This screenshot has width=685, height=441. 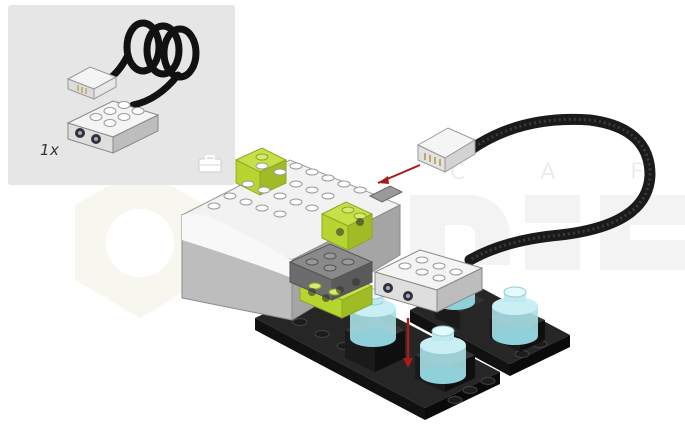 I want to click on part-quantity-label: 1x, so click(x=50, y=150).